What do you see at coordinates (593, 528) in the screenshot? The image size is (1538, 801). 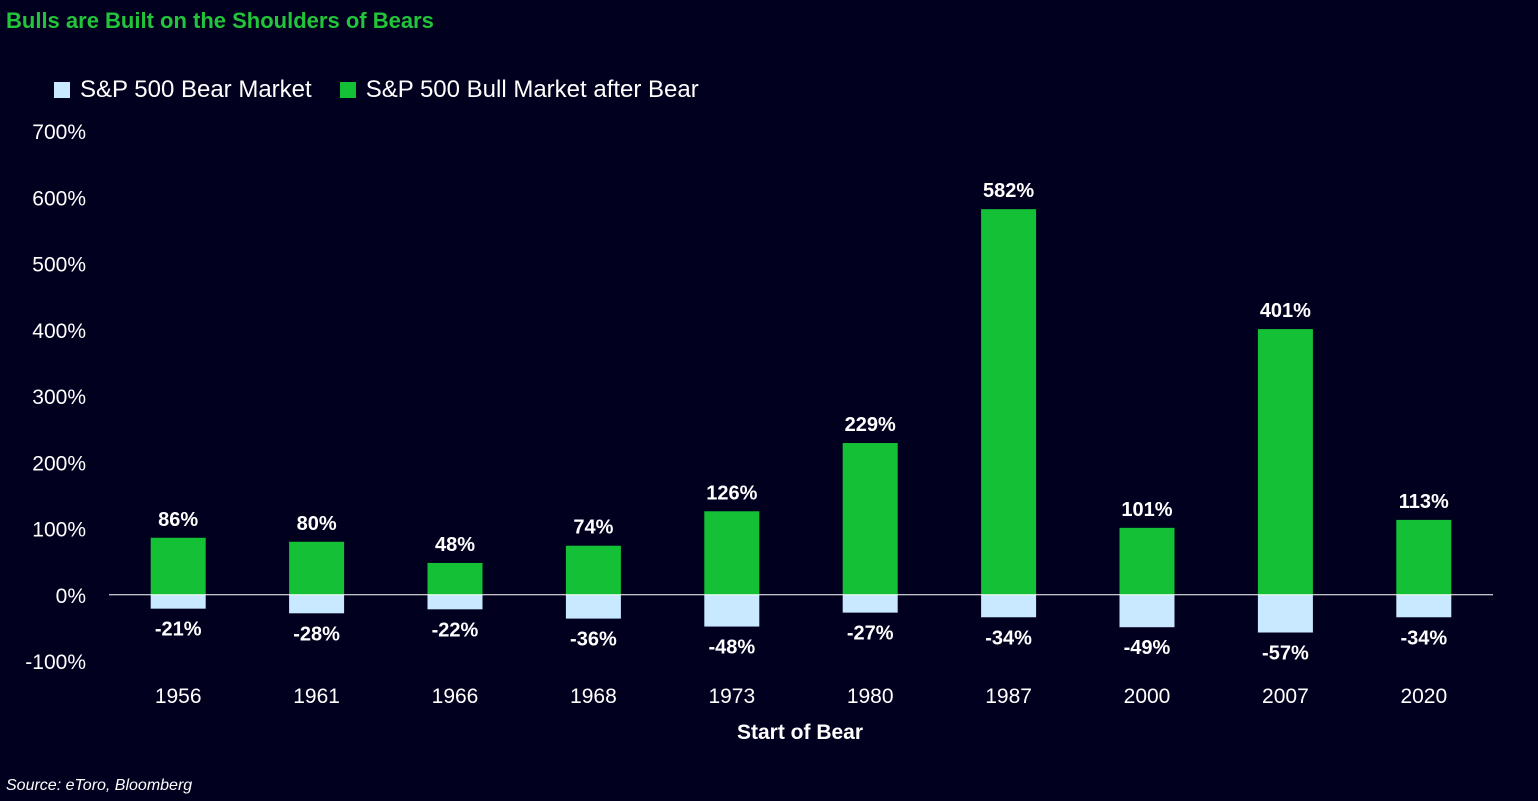 I see `bull-data-label: 74%` at bounding box center [593, 528].